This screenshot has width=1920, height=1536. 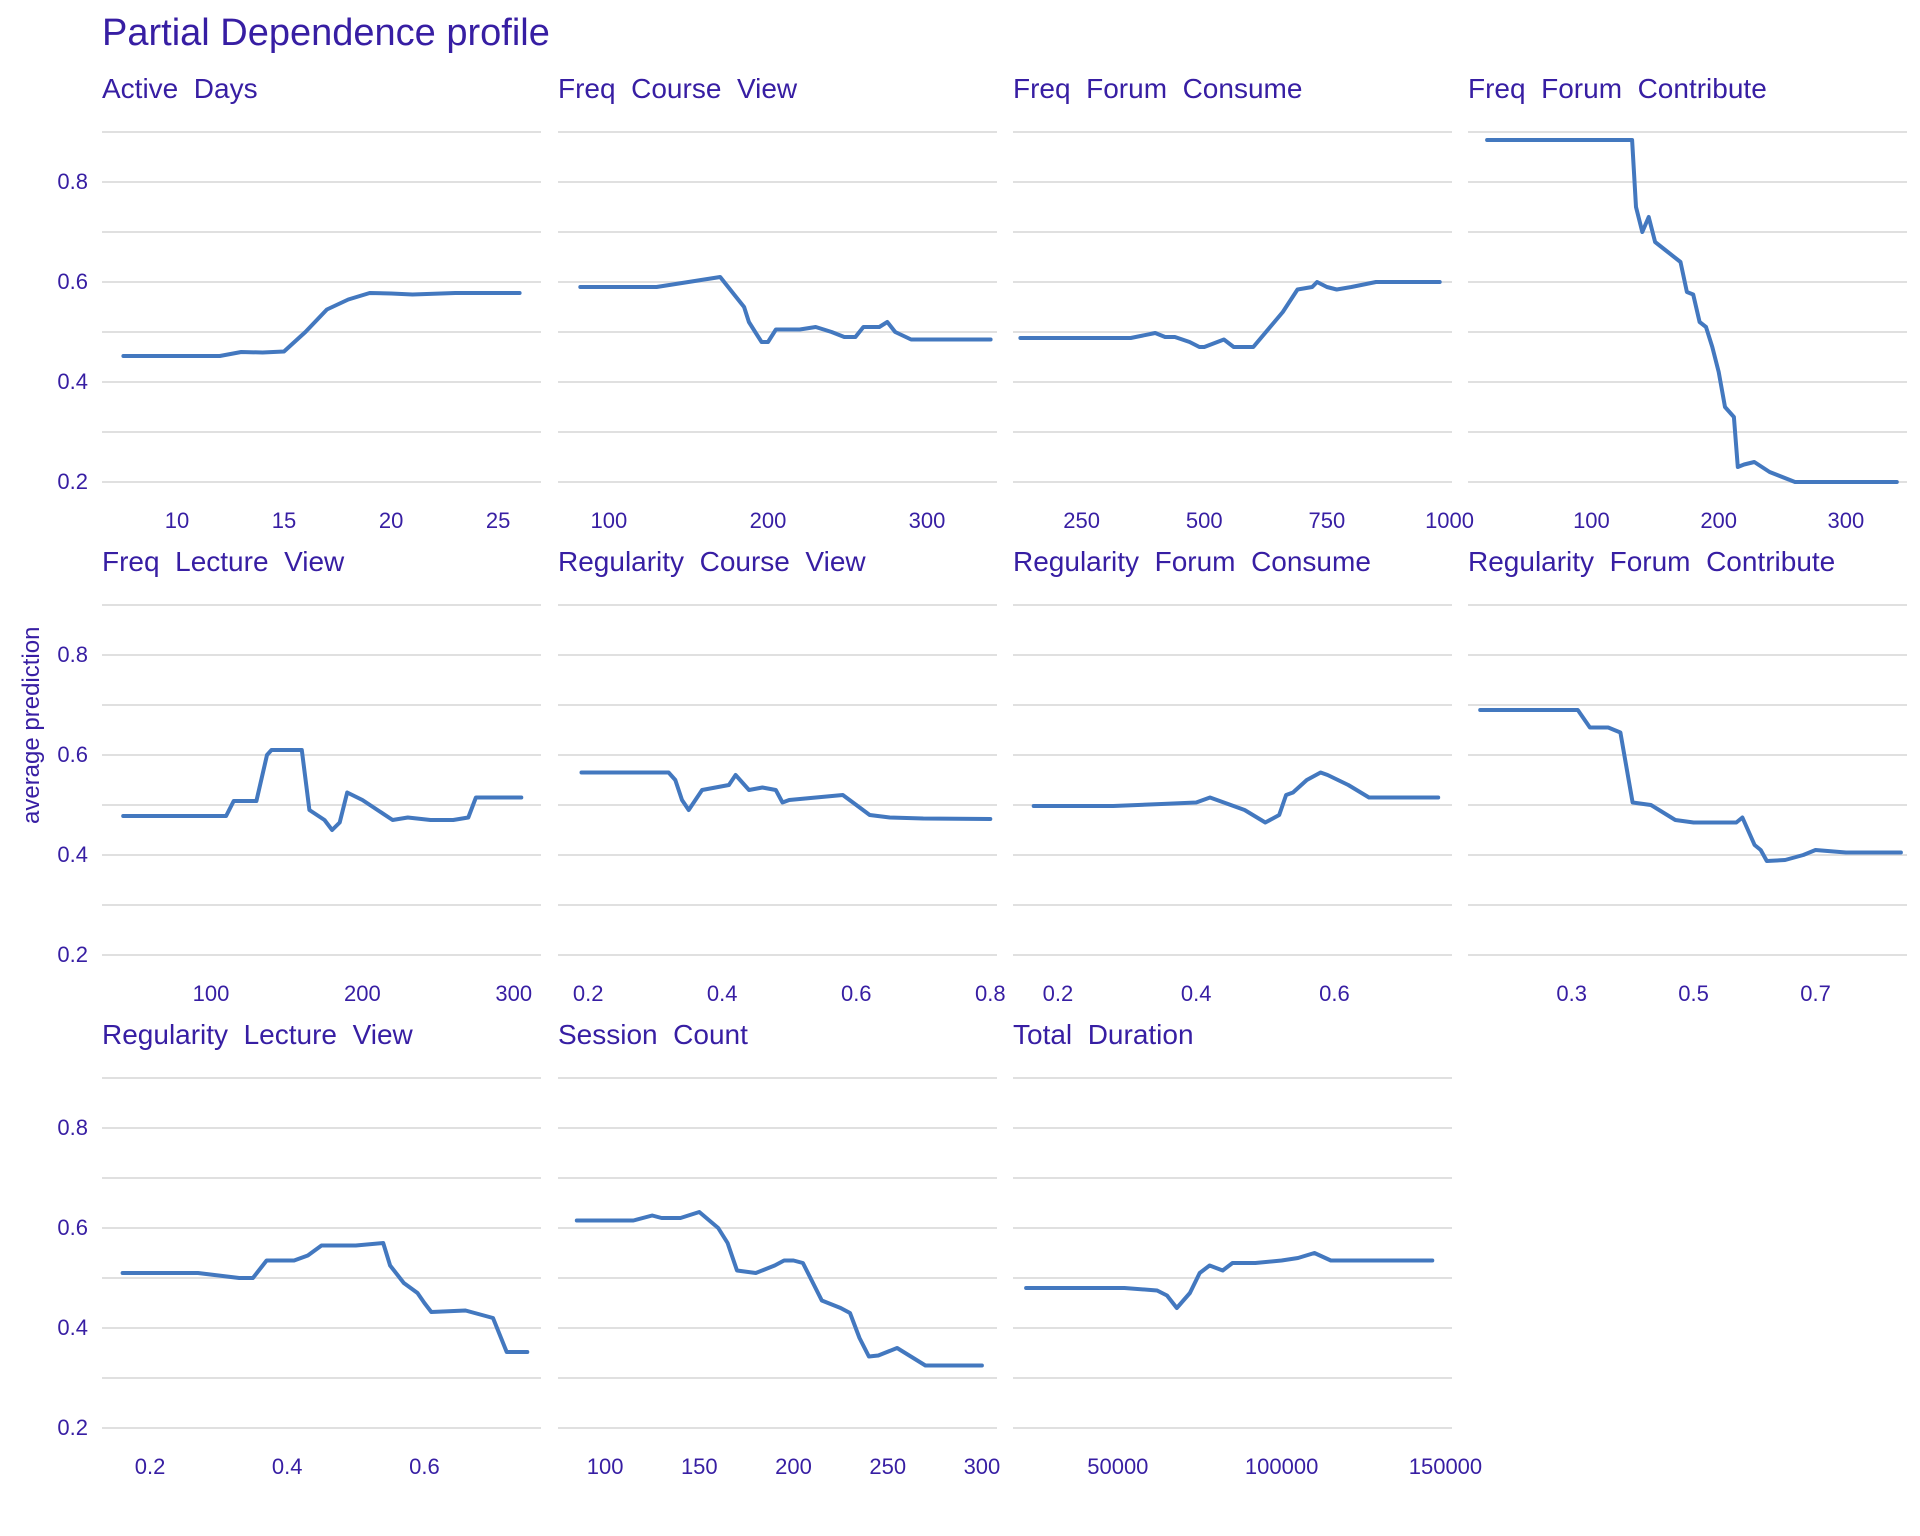 I want to click on panel-title: Freq Forum Contribute, so click(x=1617, y=88).